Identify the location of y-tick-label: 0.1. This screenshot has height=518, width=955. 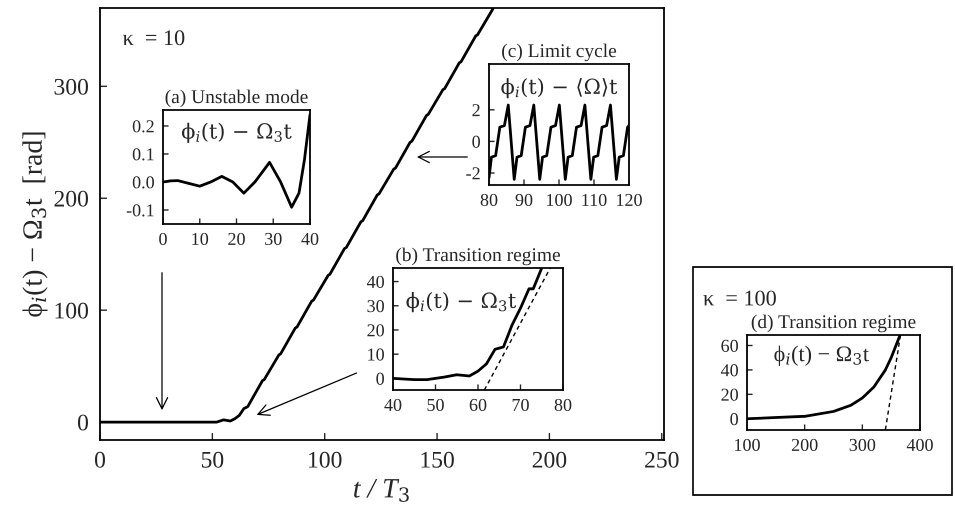
(143, 154).